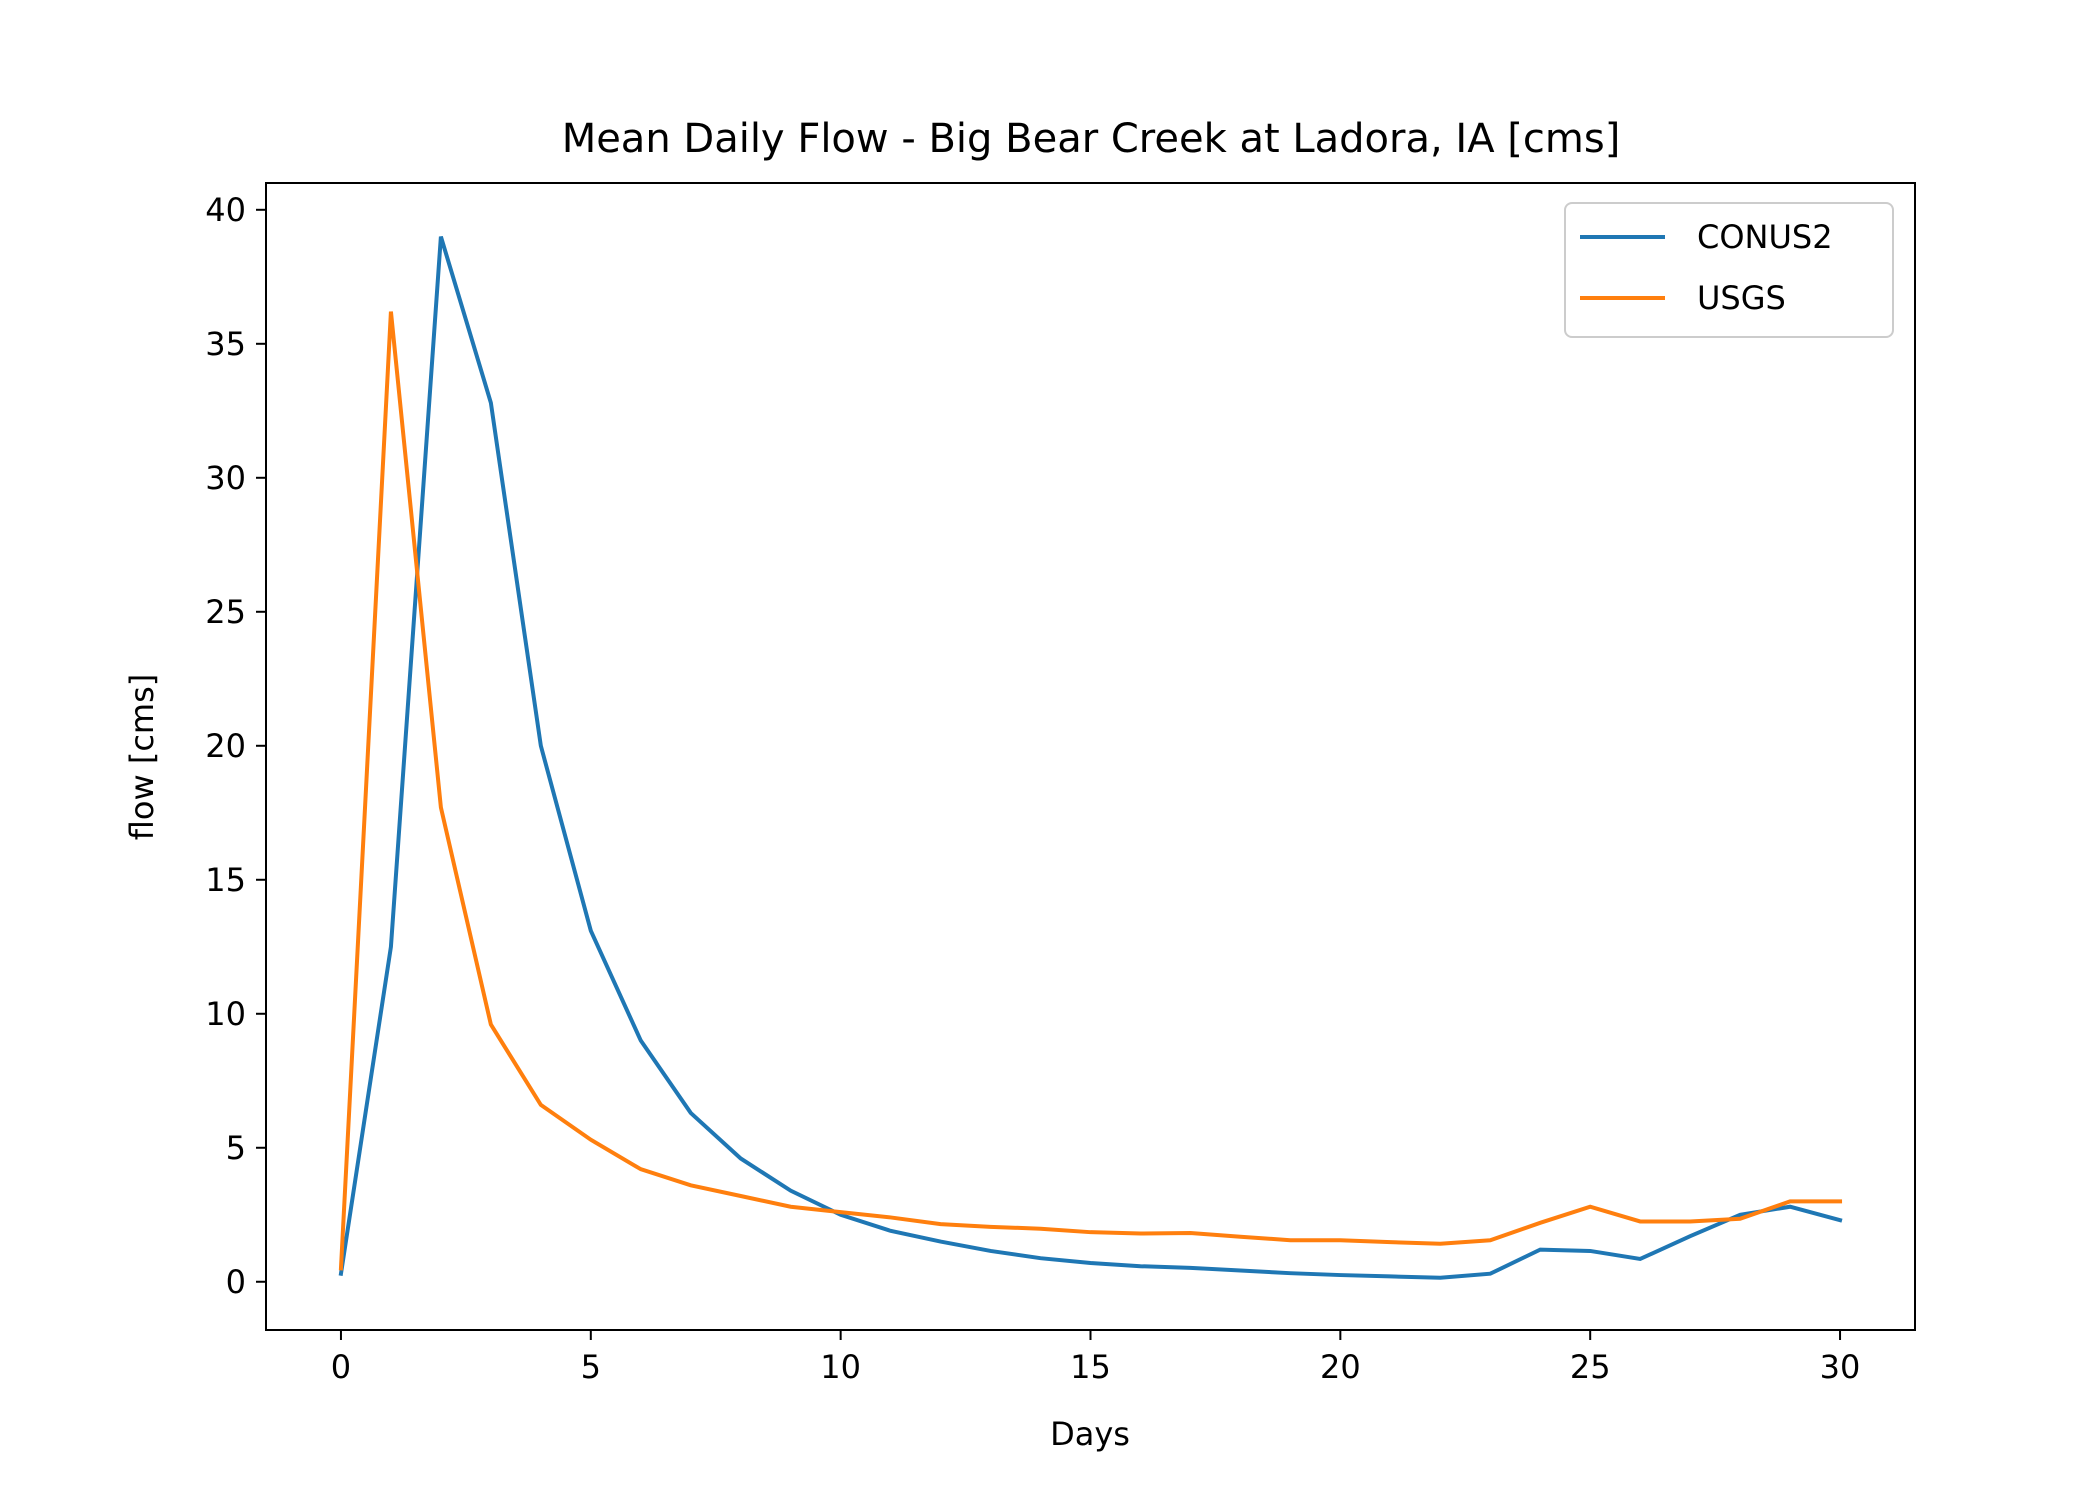 This screenshot has height=1500, width=2100. I want to click on y-tick-label: 0, so click(236, 1282).